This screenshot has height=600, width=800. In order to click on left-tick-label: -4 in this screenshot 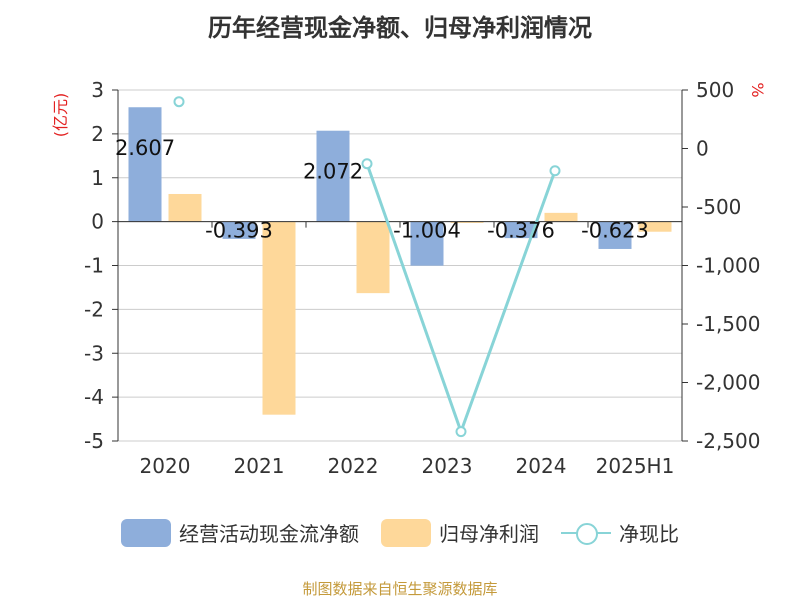, I will do `click(94, 397)`.